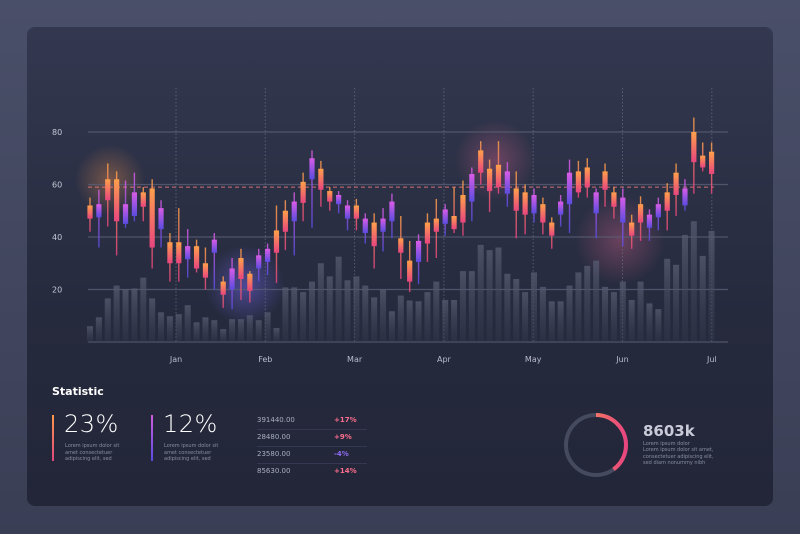 The image size is (800, 534). What do you see at coordinates (276, 420) in the screenshot?
I see `row-value: 391440.00` at bounding box center [276, 420].